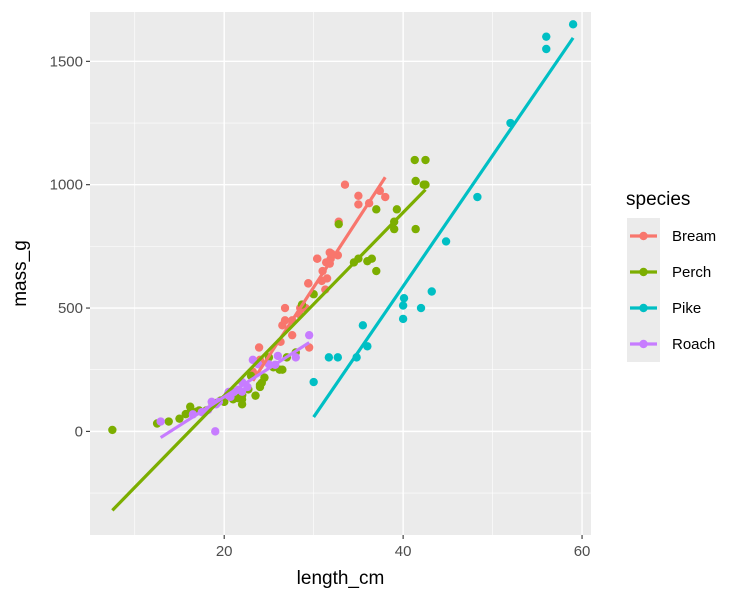 Image resolution: width=750 pixels, height=600 pixels. I want to click on y-tick-label: 1500, so click(66, 61).